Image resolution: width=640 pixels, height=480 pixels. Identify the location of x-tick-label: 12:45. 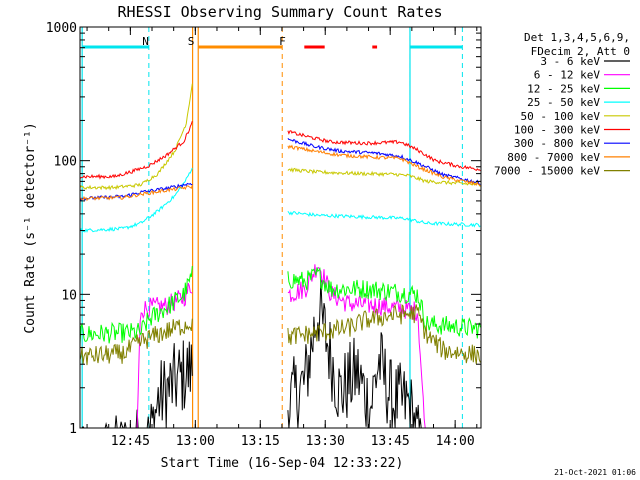
(130, 441).